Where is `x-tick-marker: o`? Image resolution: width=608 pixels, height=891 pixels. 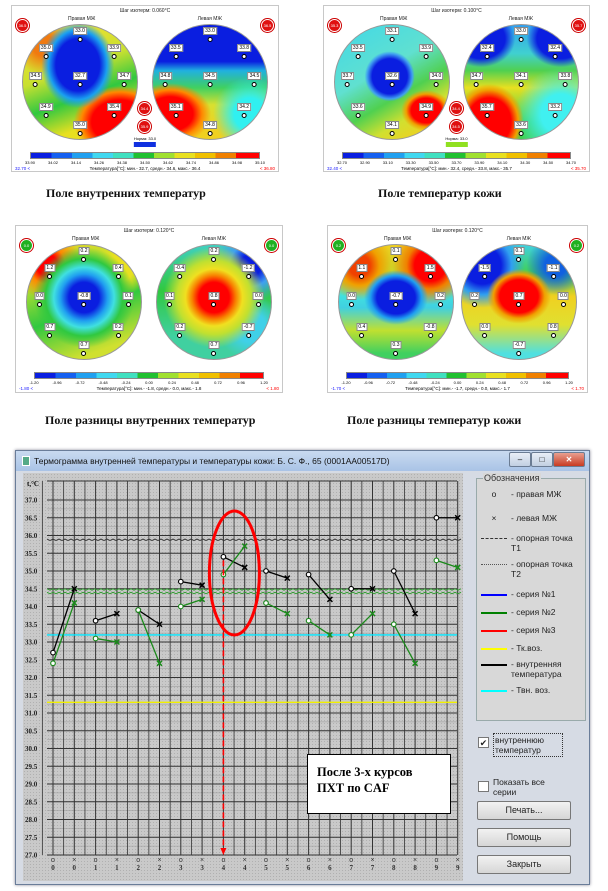
x-tick-marker: o is located at coordinates (436, 860).